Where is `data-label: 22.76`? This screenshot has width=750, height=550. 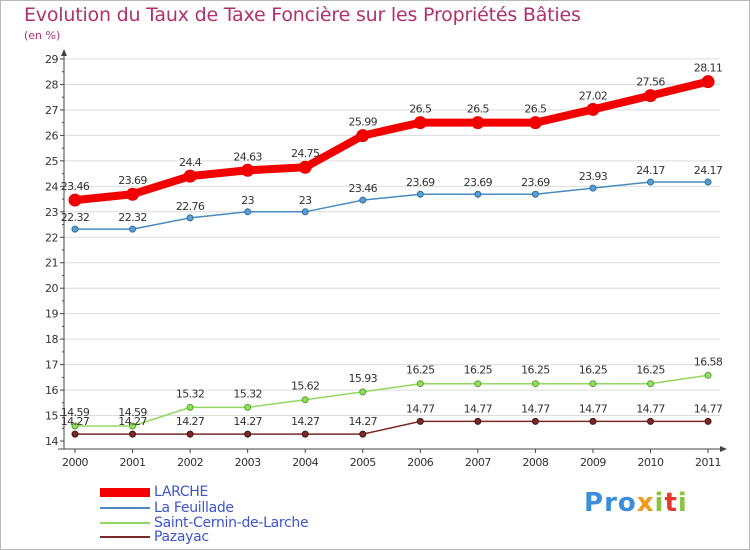 data-label: 22.76 is located at coordinates (190, 206).